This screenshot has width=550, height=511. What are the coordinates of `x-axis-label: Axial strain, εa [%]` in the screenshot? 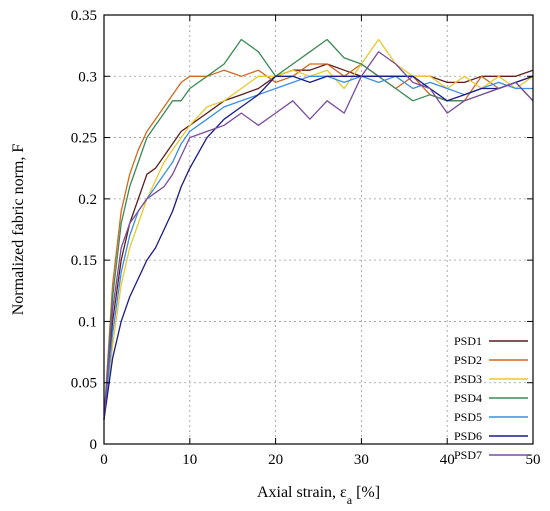 It's located at (318, 495).